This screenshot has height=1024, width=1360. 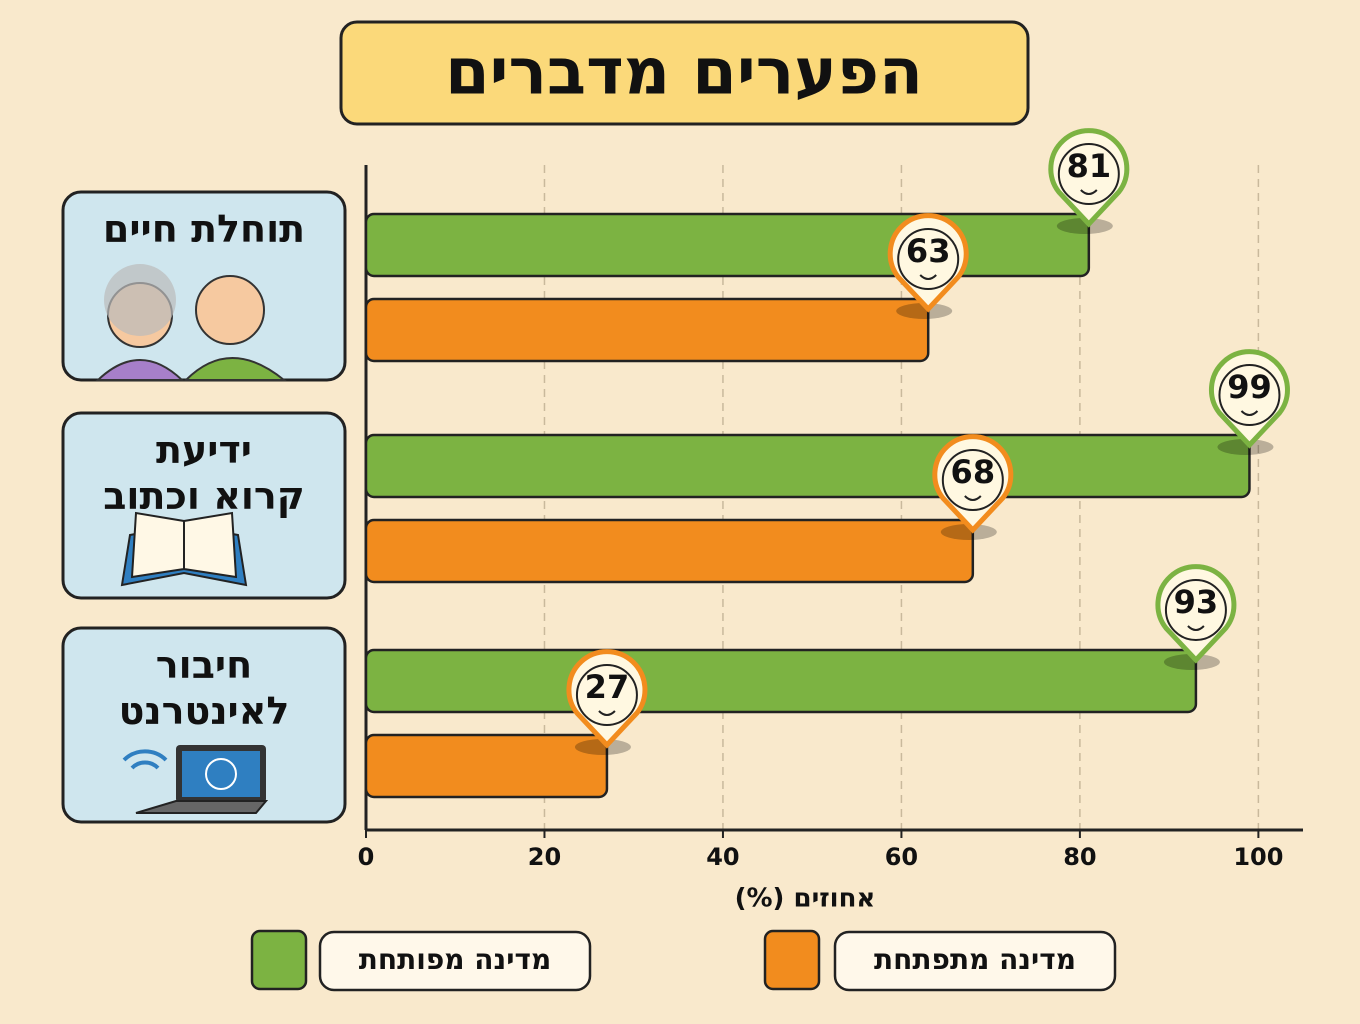 I want to click on x-tick-label: 100, so click(x=1258, y=857).